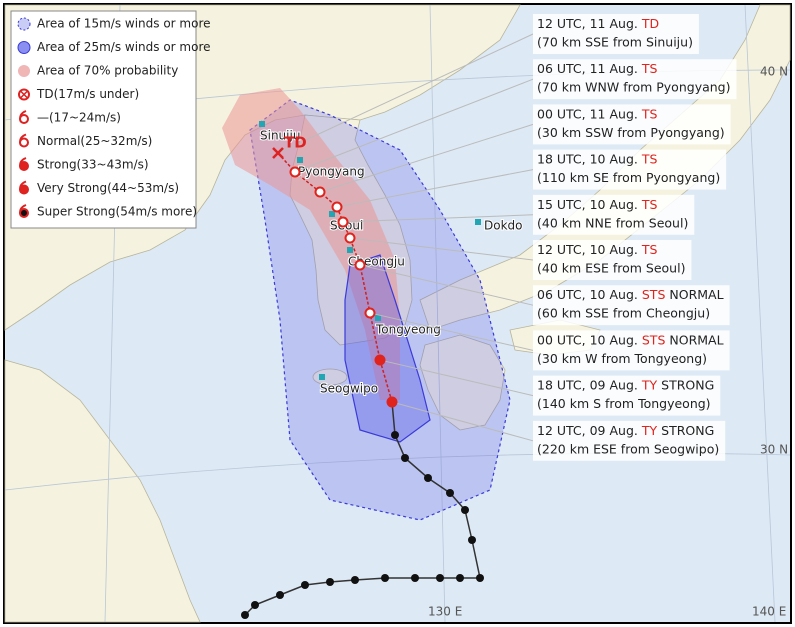 Image resolution: width=795 pixels, height=627 pixels. I want to click on forecast-location: (30 km W from Tongyeong), so click(622, 358).